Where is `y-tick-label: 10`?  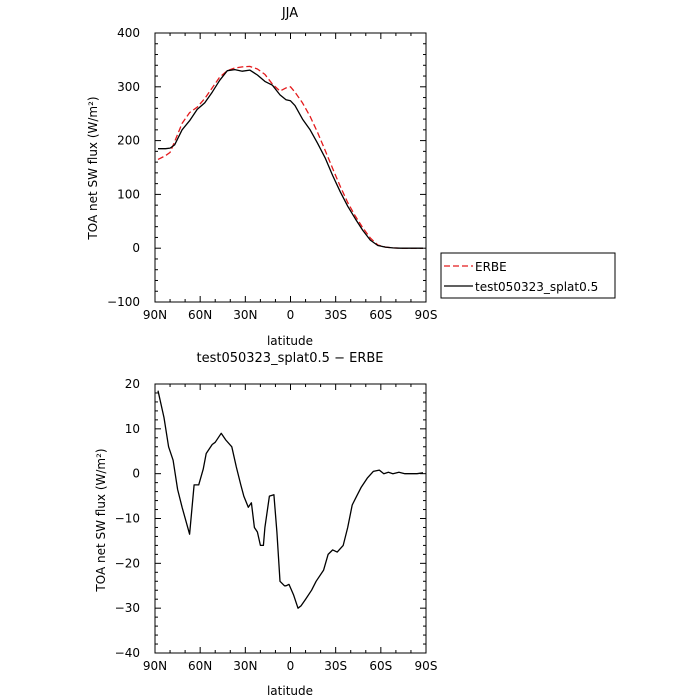 y-tick-label: 10 is located at coordinates (132, 429).